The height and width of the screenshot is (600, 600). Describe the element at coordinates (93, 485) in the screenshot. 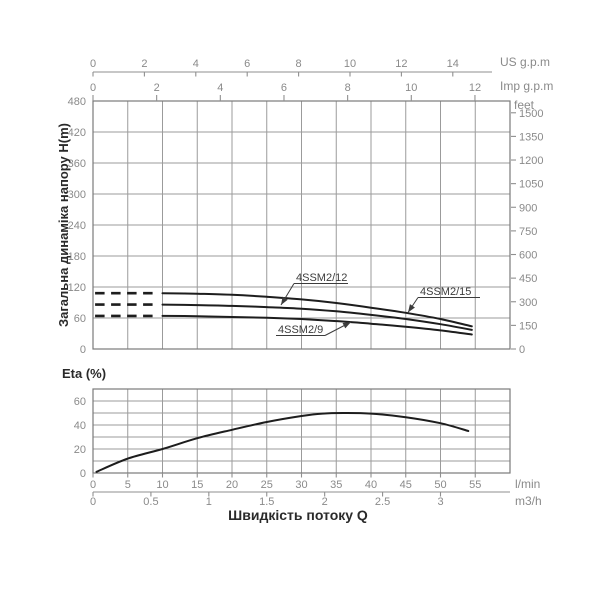

I see `lmin-tick-label: 0` at that location.